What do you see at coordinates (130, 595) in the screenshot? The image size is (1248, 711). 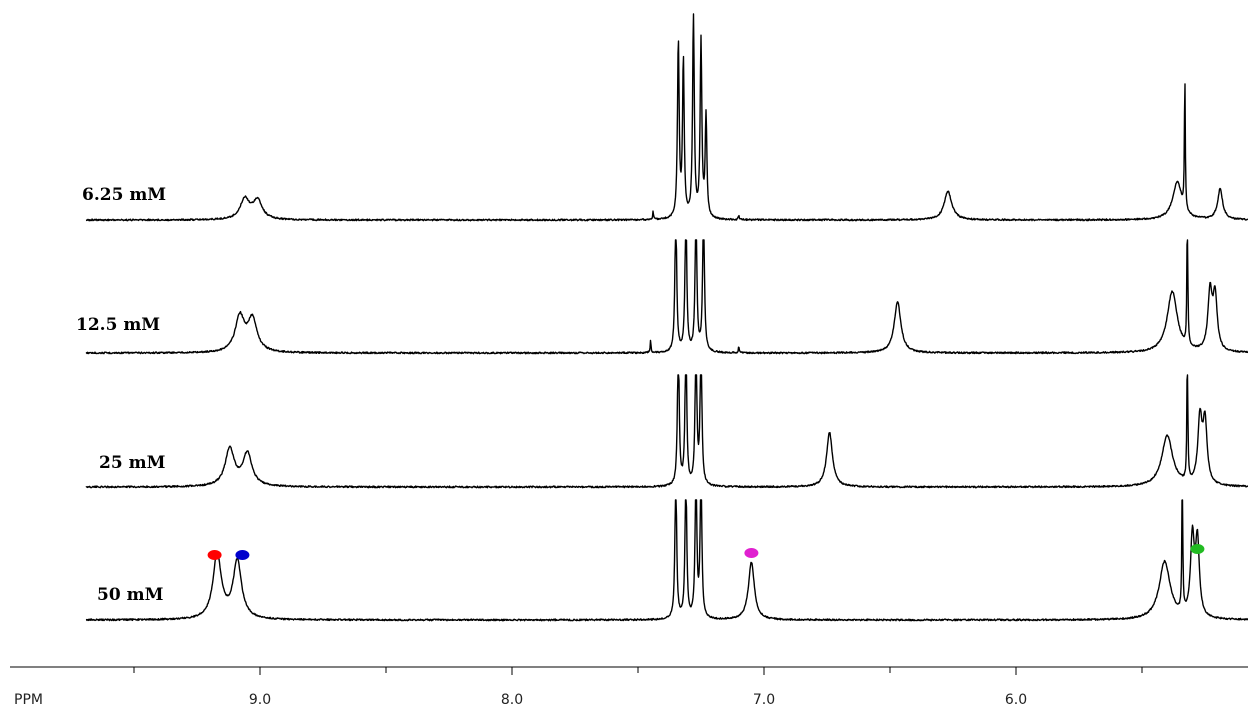 I see `series-label: 50 mM` at bounding box center [130, 595].